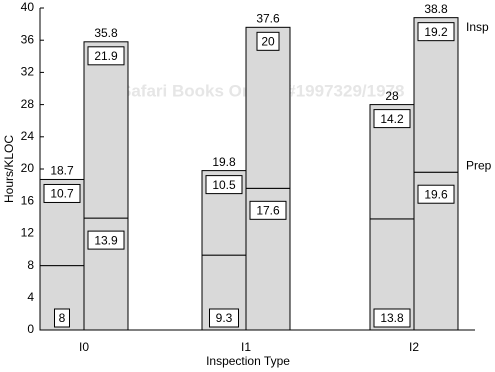 The height and width of the screenshot is (372, 495). What do you see at coordinates (392, 96) in the screenshot?
I see `total-label: 28` at bounding box center [392, 96].